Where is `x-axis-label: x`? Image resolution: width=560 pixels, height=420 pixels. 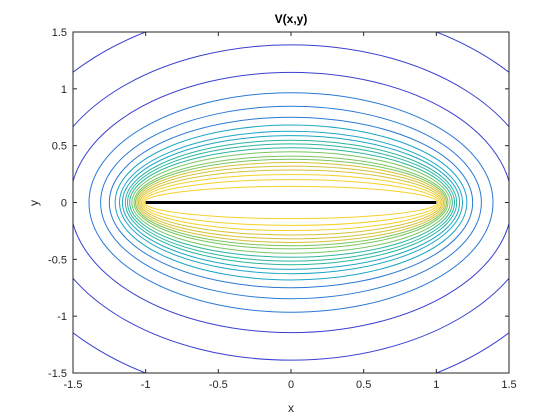
x-axis-label: x is located at coordinates (291, 408).